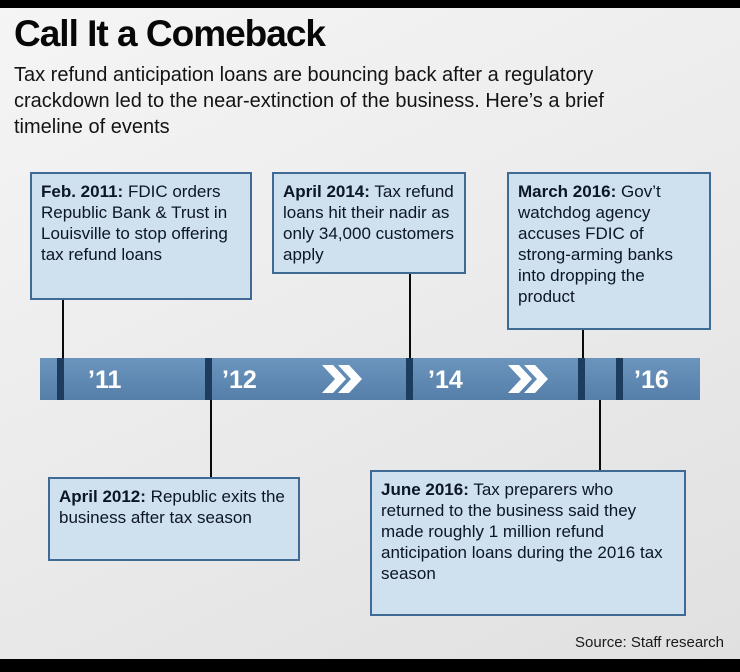  What do you see at coordinates (239, 380) in the screenshot?
I see `year-label-12: ’12` at bounding box center [239, 380].